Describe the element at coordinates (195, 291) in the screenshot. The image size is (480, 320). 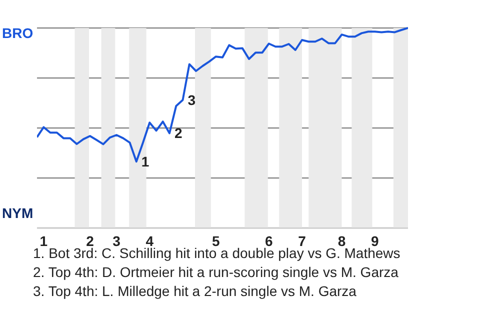
I see `text: 3. Top 4th: L. Milledge hit a 2-run single vs M. Garza` at that location.